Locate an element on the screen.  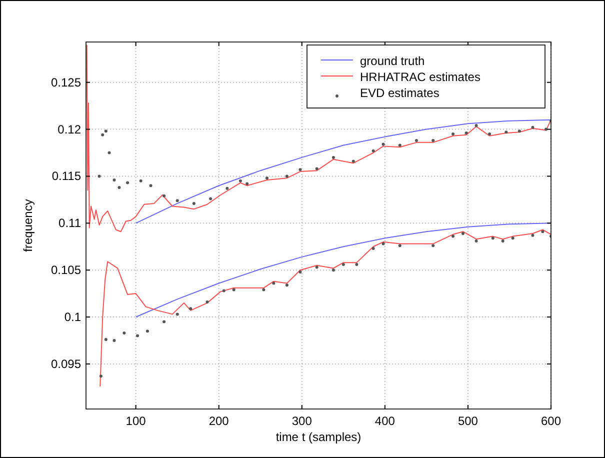
y-tick-label: 0.095 is located at coordinates (66, 363).